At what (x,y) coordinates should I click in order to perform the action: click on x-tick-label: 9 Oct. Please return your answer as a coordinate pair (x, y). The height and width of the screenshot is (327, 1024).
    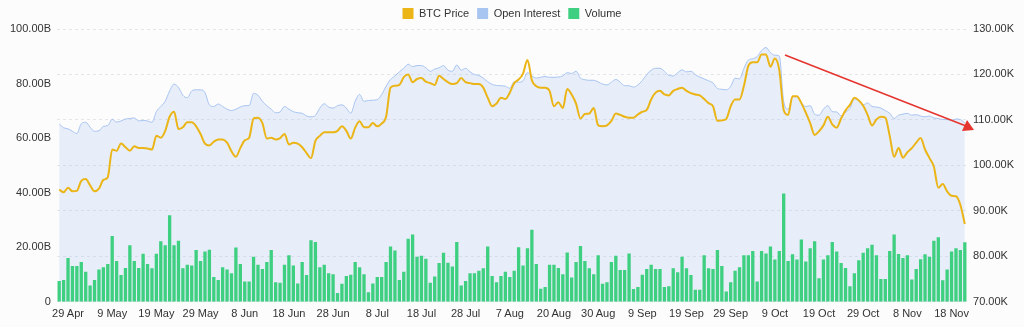
    Looking at the image, I should click on (774, 313).